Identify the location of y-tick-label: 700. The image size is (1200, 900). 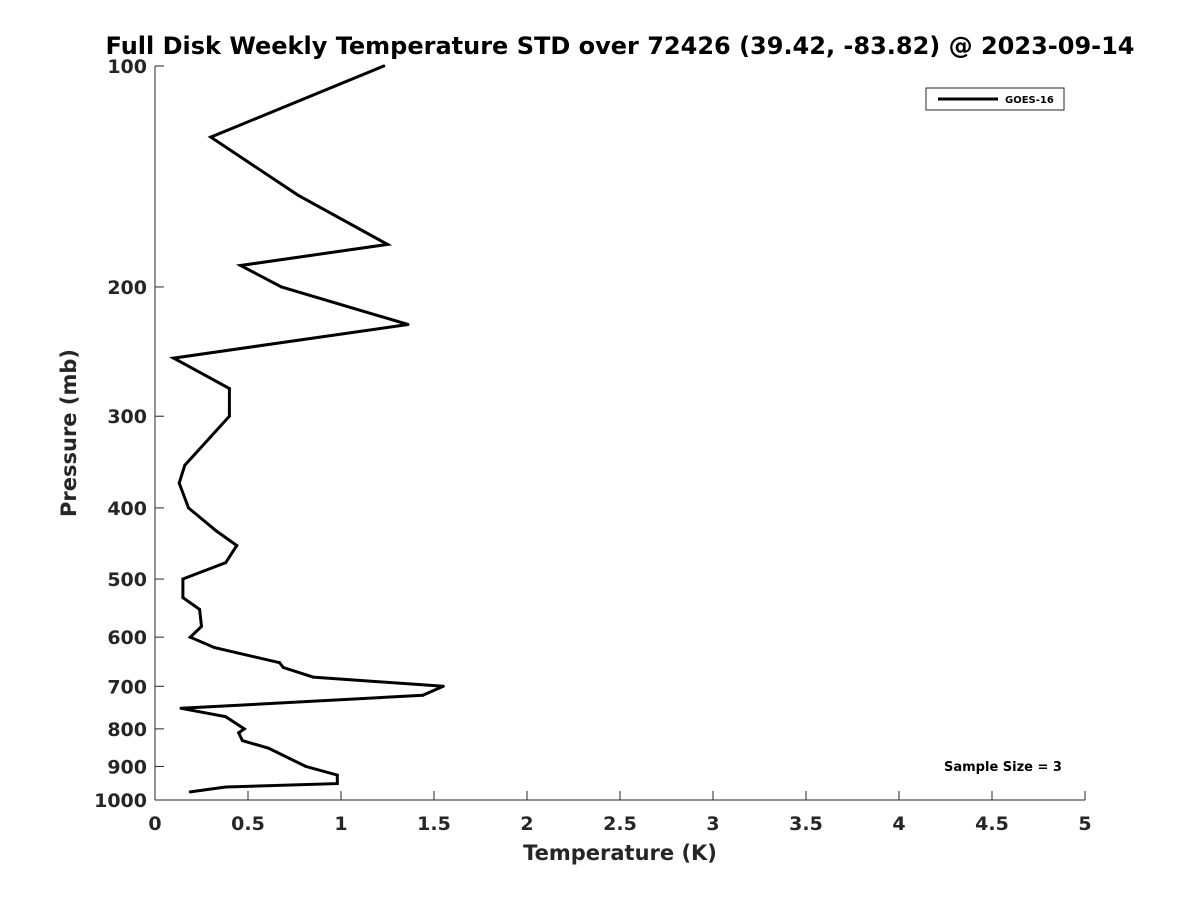
(127, 687).